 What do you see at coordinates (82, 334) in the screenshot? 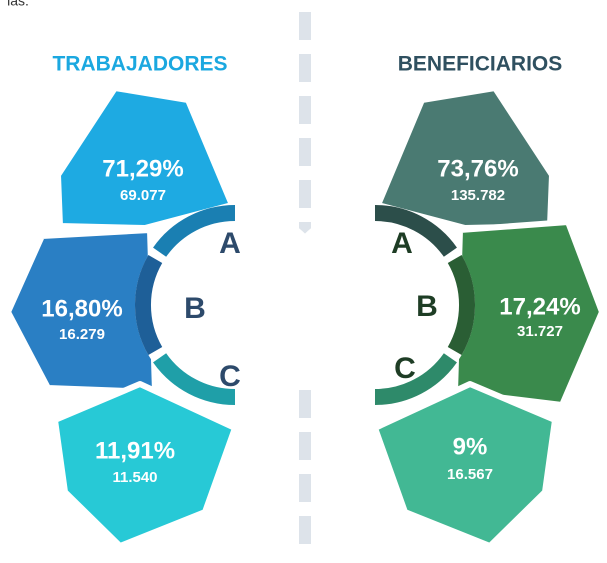
I see `count: 16.279` at bounding box center [82, 334].